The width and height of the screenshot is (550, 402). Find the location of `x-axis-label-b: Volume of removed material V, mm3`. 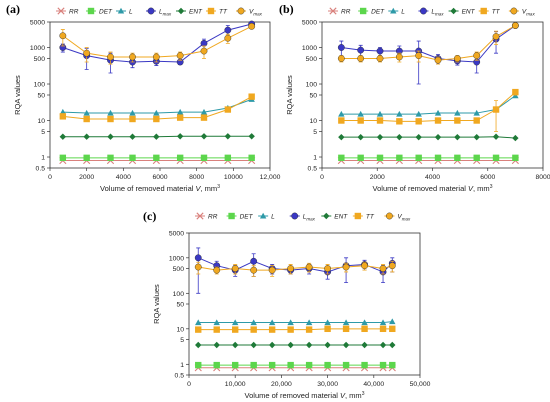

x-axis-label-b: Volume of removed material V, mm3 is located at coordinates (433, 188).